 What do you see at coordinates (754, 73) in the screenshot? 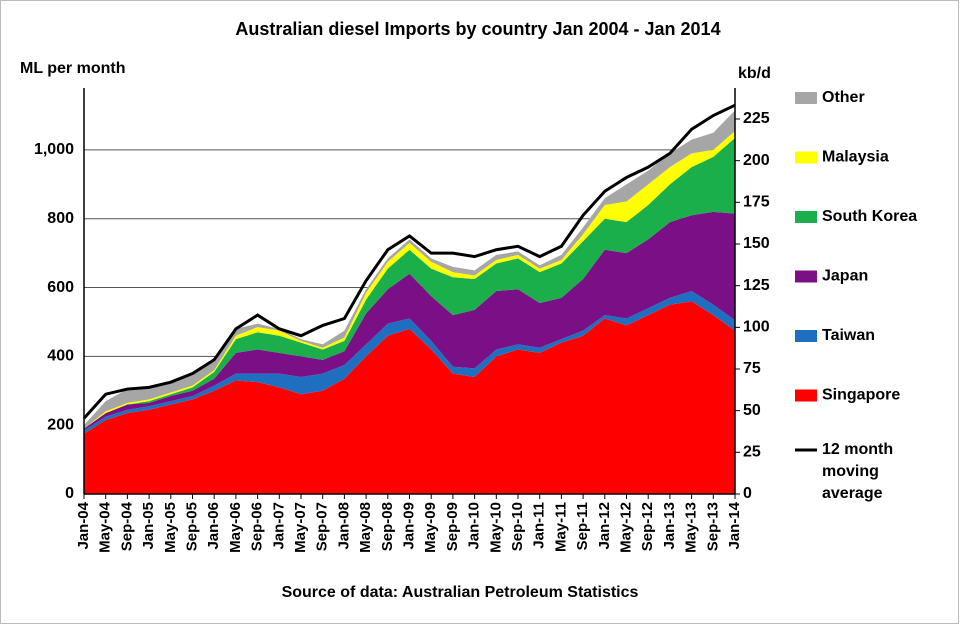
I see `y2-axis-label: kb/d` at bounding box center [754, 73].